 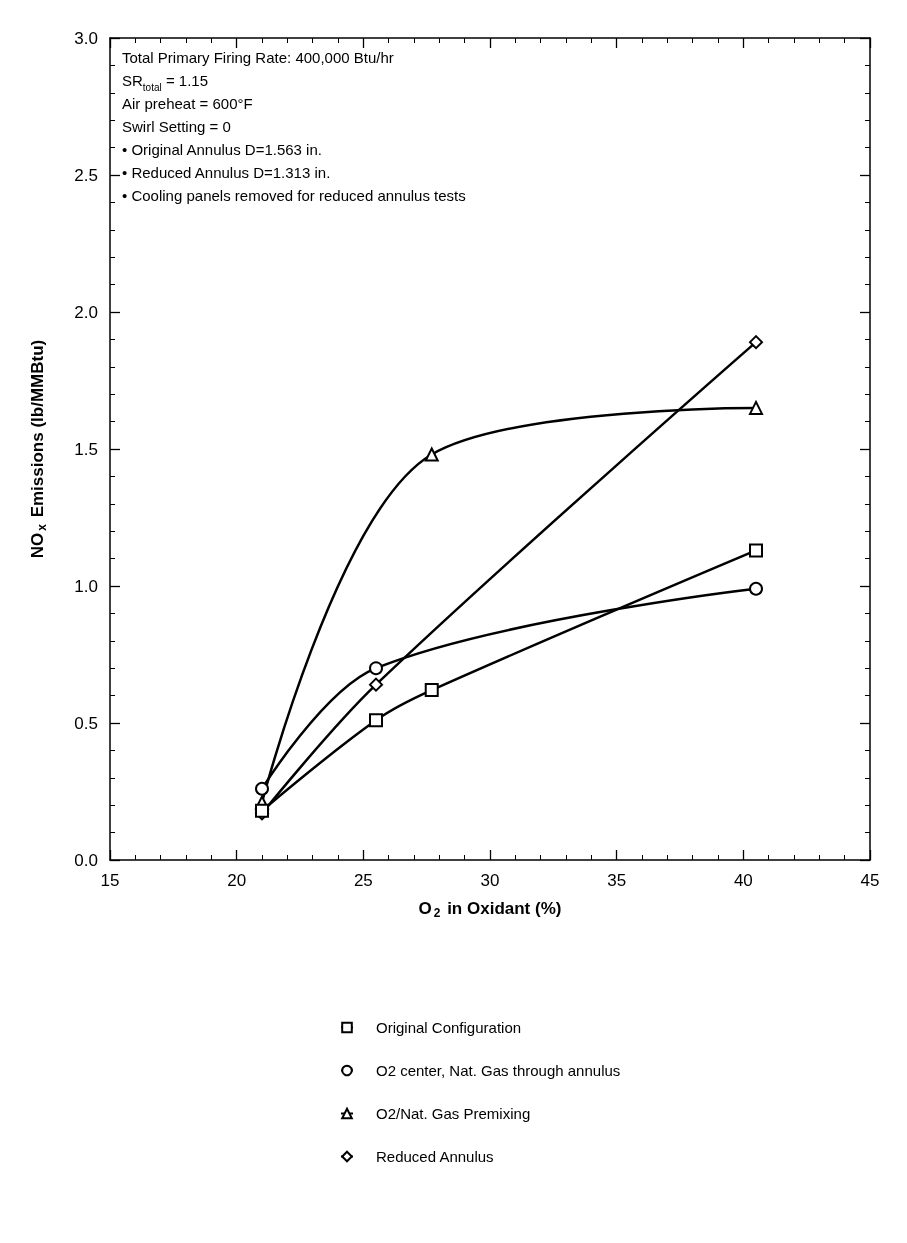 What do you see at coordinates (237, 880) in the screenshot?
I see `x-tick-label: 20` at bounding box center [237, 880].